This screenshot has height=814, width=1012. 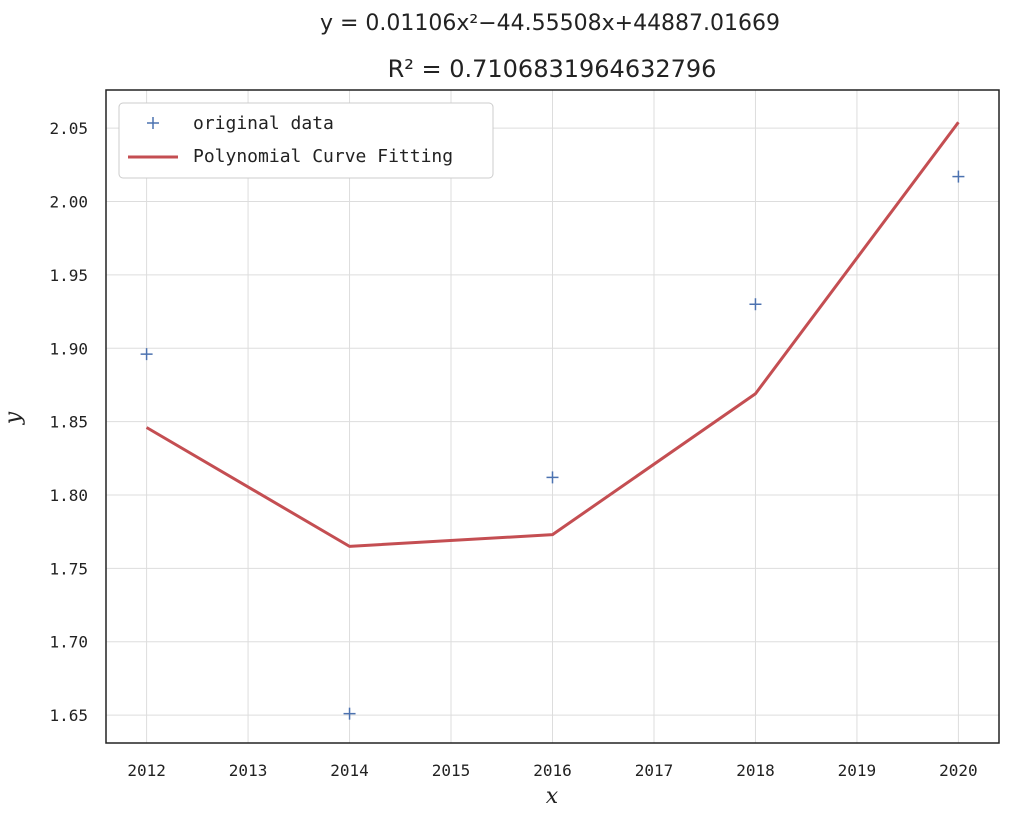 What do you see at coordinates (68, 128) in the screenshot?
I see `y-tick-label: 2.05` at bounding box center [68, 128].